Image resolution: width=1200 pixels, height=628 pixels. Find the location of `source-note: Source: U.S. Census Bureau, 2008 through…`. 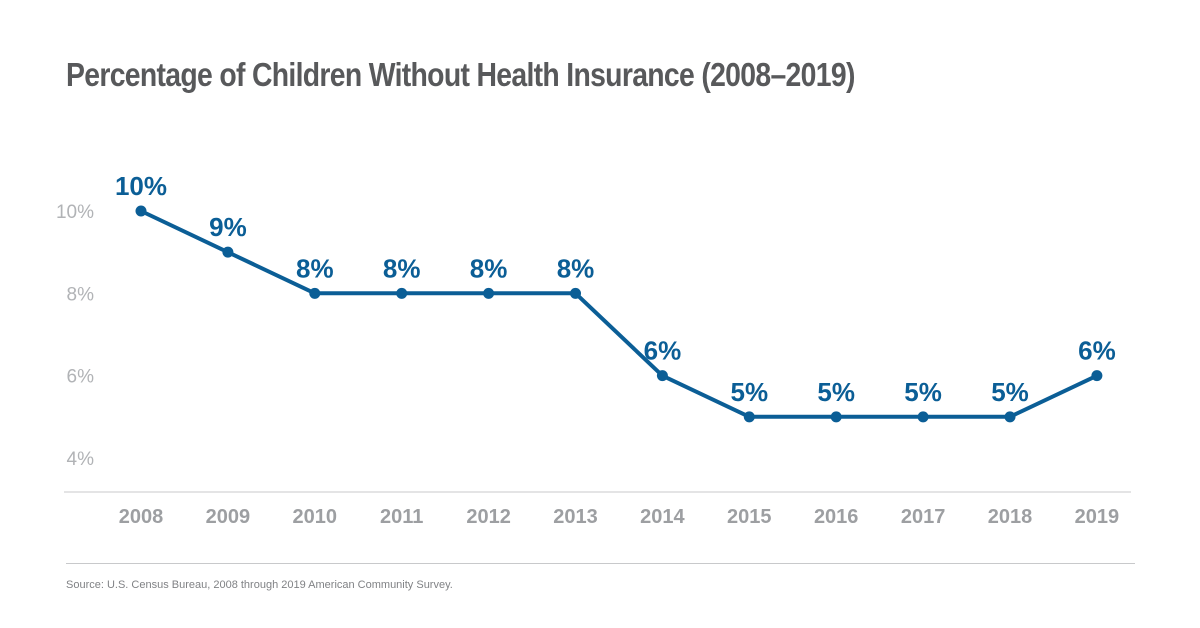

source-note: Source: U.S. Census Bureau, 2008 through… is located at coordinates (259, 585).